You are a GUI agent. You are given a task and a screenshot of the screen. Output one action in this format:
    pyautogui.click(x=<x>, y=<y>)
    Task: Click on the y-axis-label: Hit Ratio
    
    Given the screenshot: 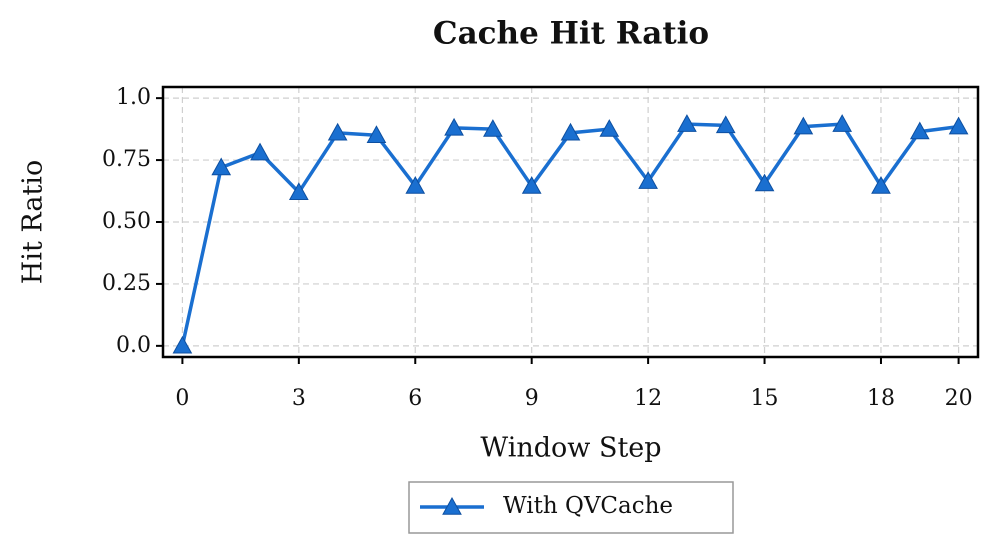 What is the action you would take?
    pyautogui.click(x=33, y=222)
    